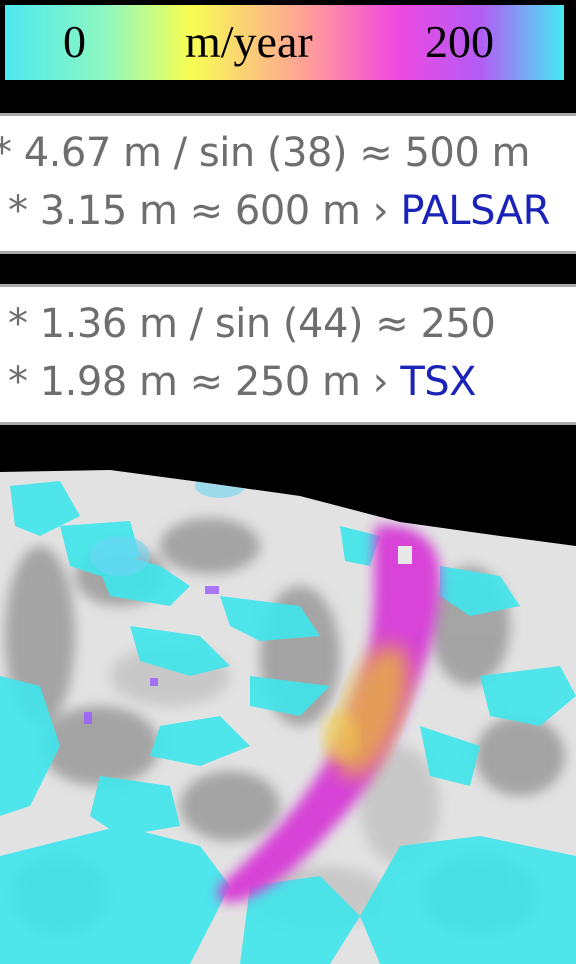 The image size is (576, 964). I want to click on scale-max-label: 200, so click(459, 41).